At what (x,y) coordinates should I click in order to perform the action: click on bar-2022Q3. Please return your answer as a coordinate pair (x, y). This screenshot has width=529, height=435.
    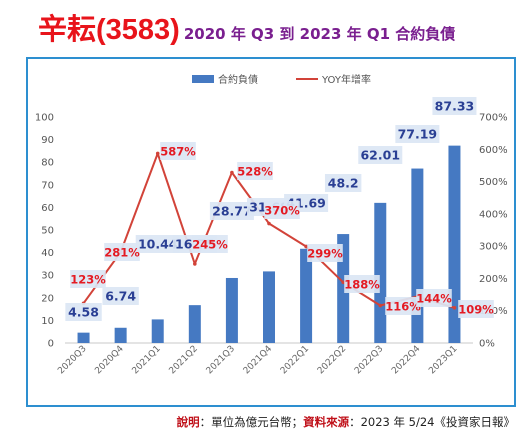
    Looking at the image, I should click on (380, 272).